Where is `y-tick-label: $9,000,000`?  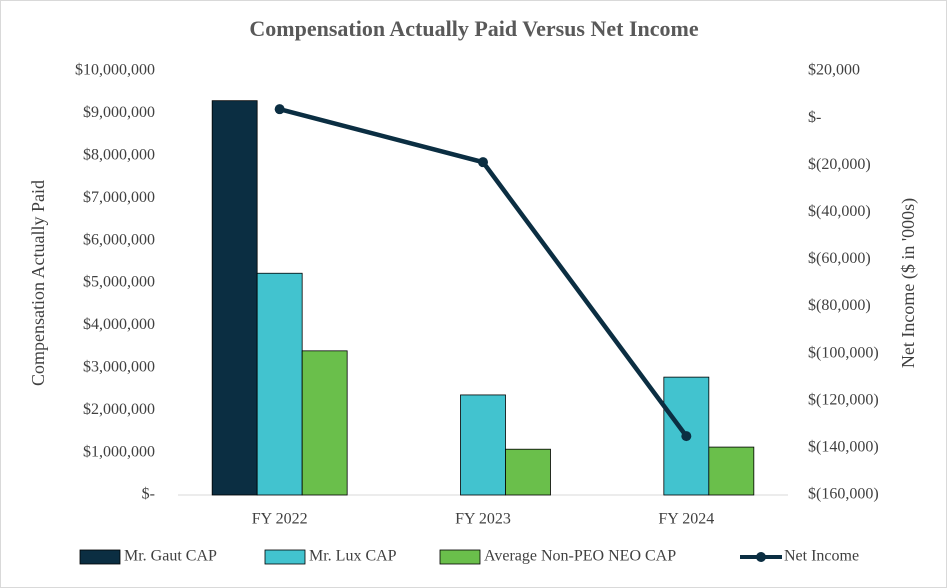 y-tick-label: $9,000,000 is located at coordinates (119, 112).